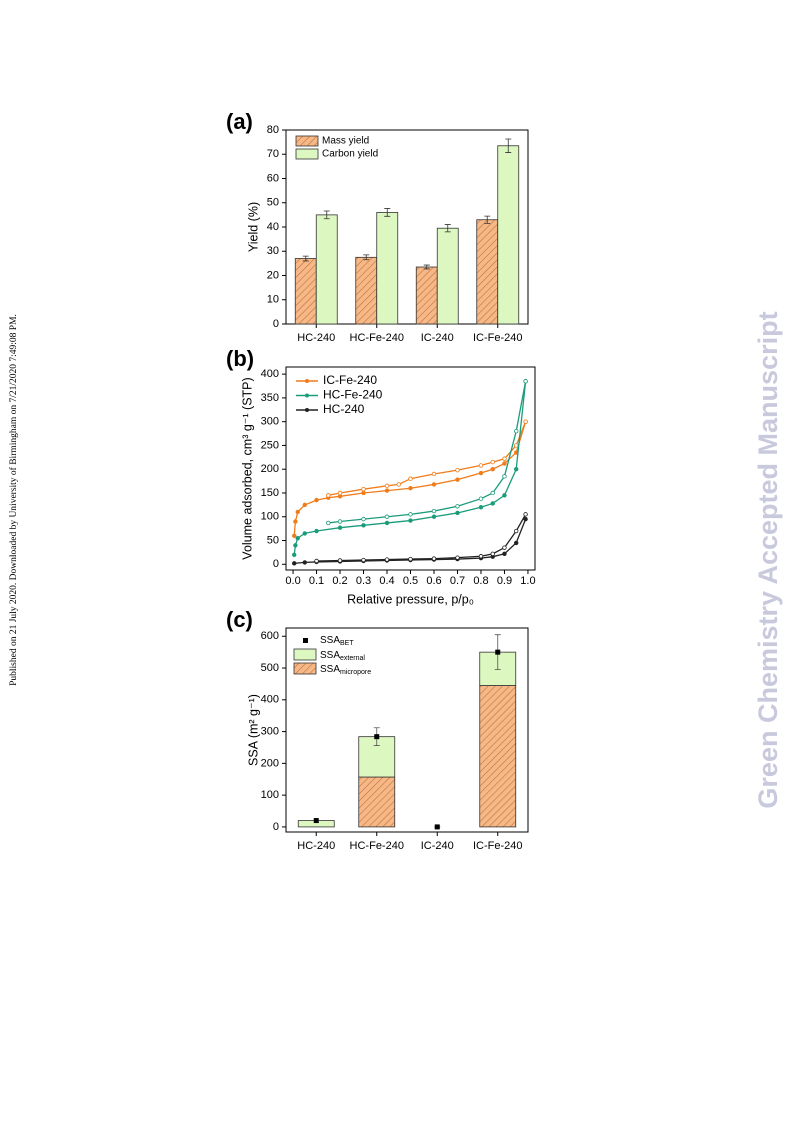  I want to click on y-axis-label: Yield (%), so click(253, 227).